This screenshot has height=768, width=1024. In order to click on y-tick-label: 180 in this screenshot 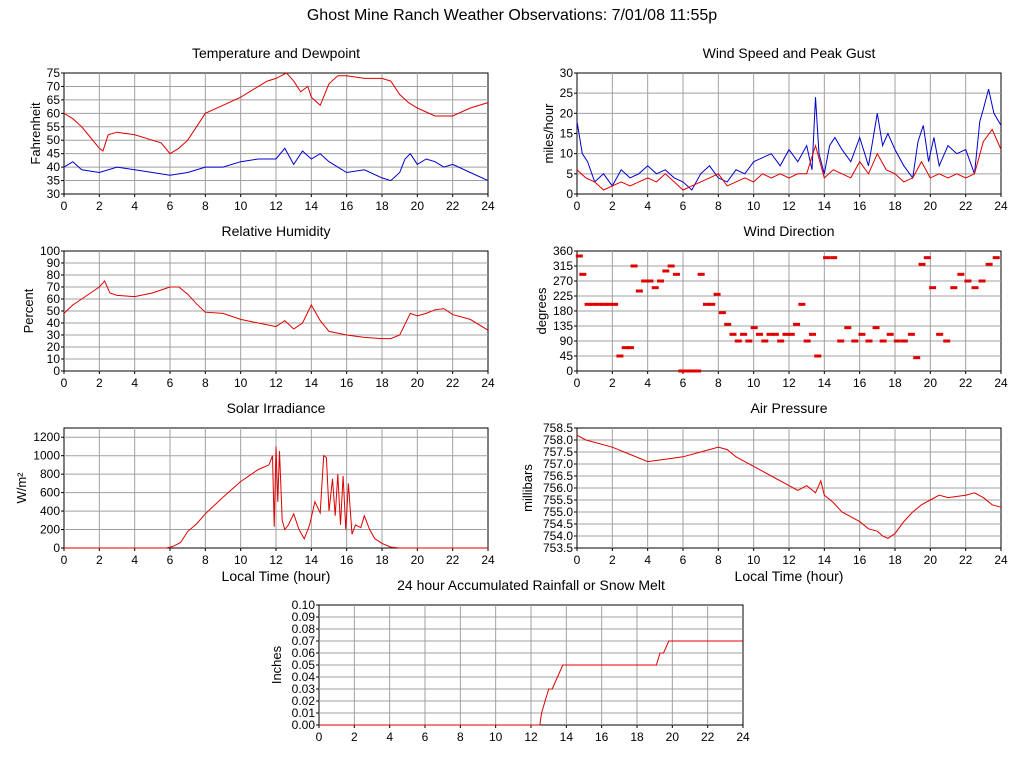, I will do `click(563, 311)`.